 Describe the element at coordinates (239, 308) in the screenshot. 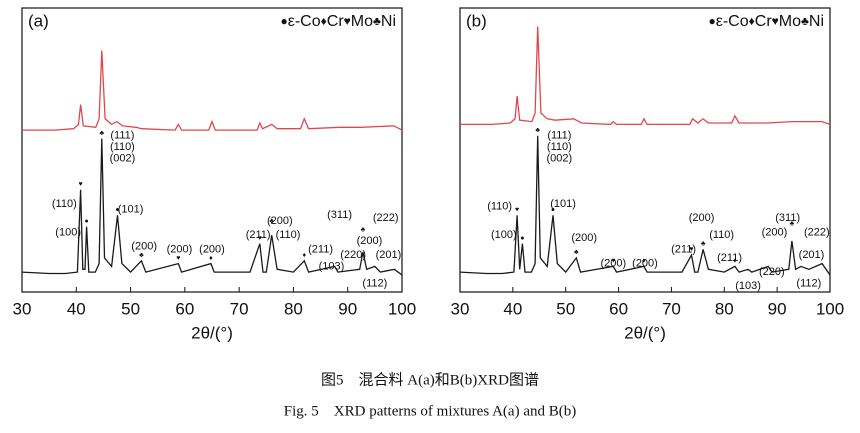

I see `x-tick-label: 70` at that location.